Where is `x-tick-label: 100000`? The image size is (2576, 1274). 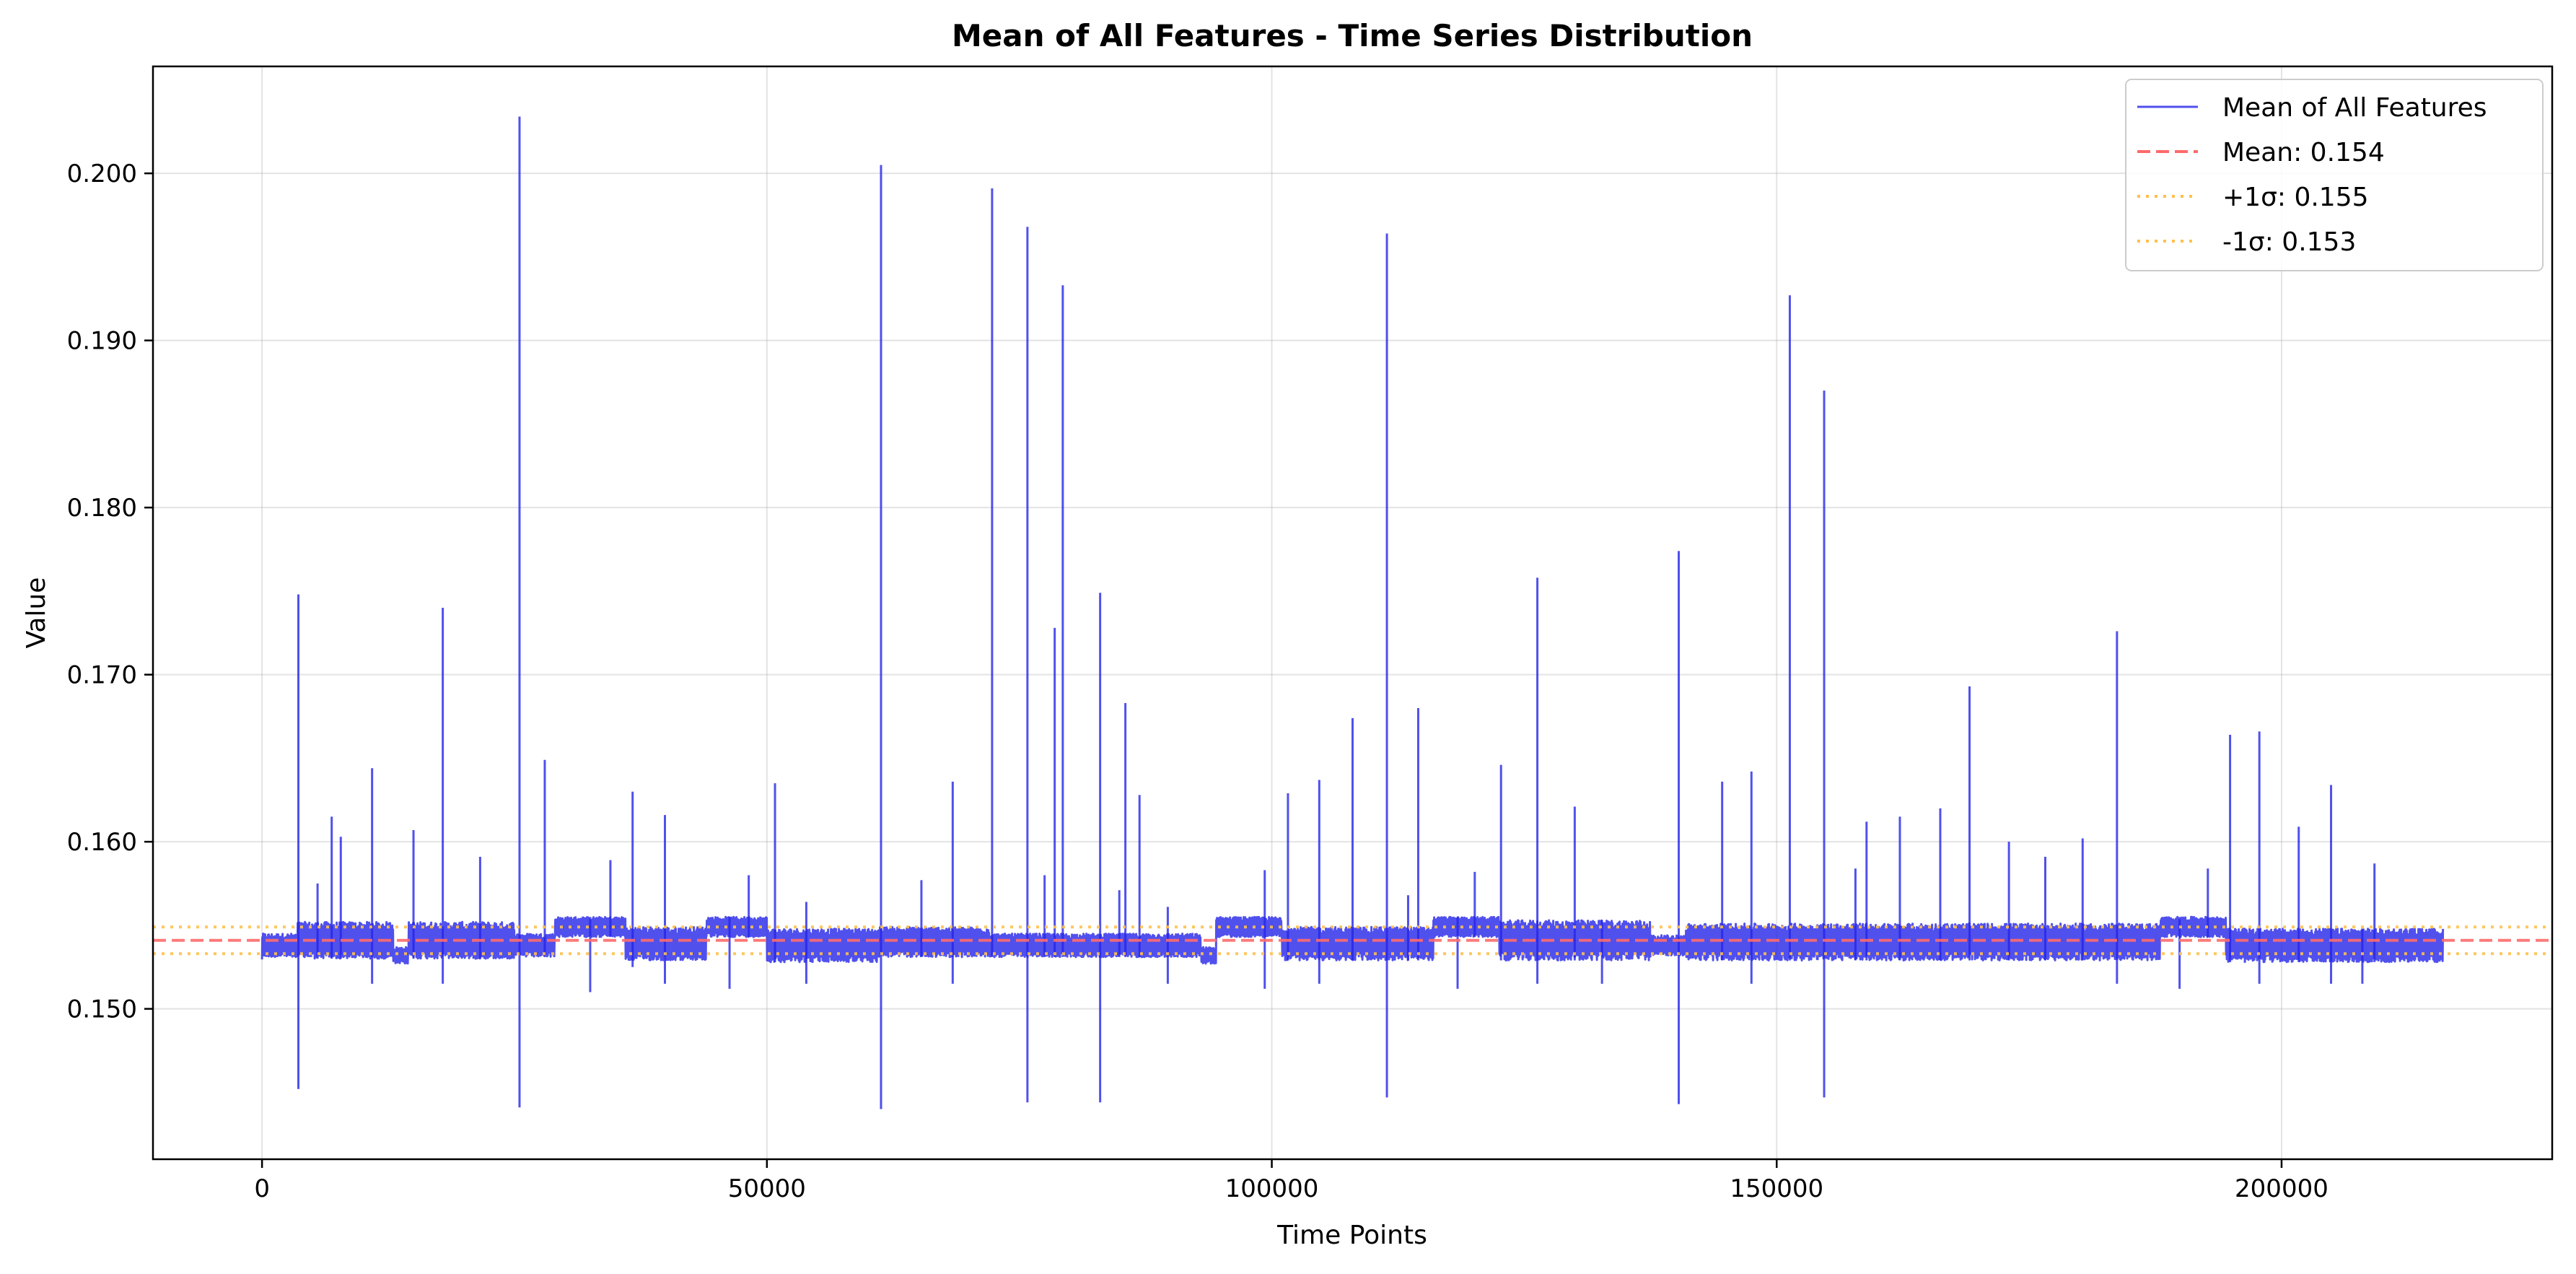 x-tick-label: 100000 is located at coordinates (1272, 1189).